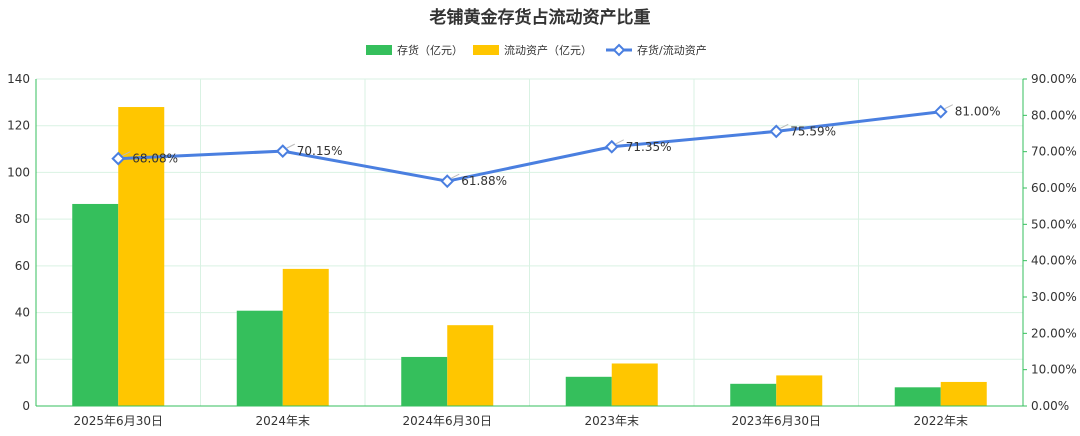 The width and height of the screenshot is (1080, 436). Describe the element at coordinates (26, 406) in the screenshot. I see `y-left-tick-label: 0` at that location.